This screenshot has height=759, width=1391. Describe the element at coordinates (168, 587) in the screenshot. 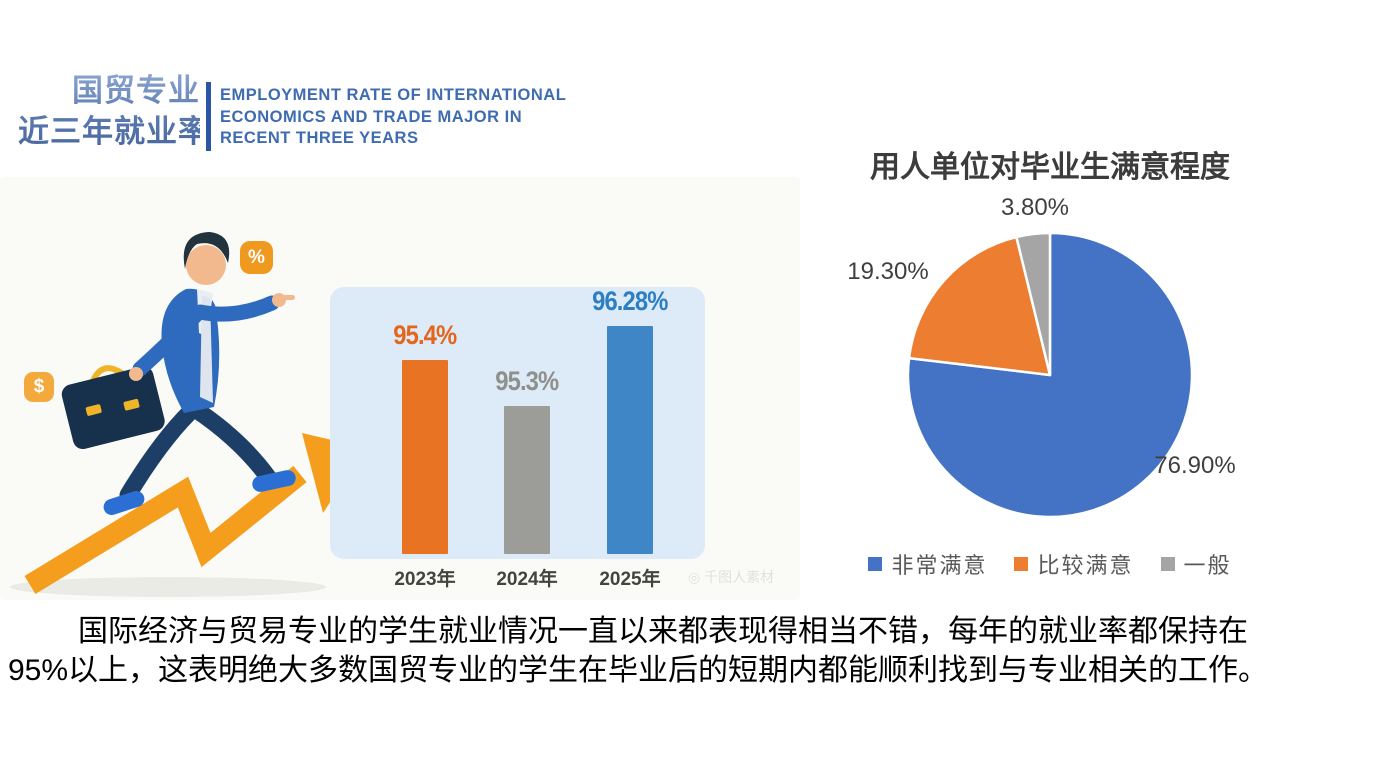

I see `ground-shadow` at that location.